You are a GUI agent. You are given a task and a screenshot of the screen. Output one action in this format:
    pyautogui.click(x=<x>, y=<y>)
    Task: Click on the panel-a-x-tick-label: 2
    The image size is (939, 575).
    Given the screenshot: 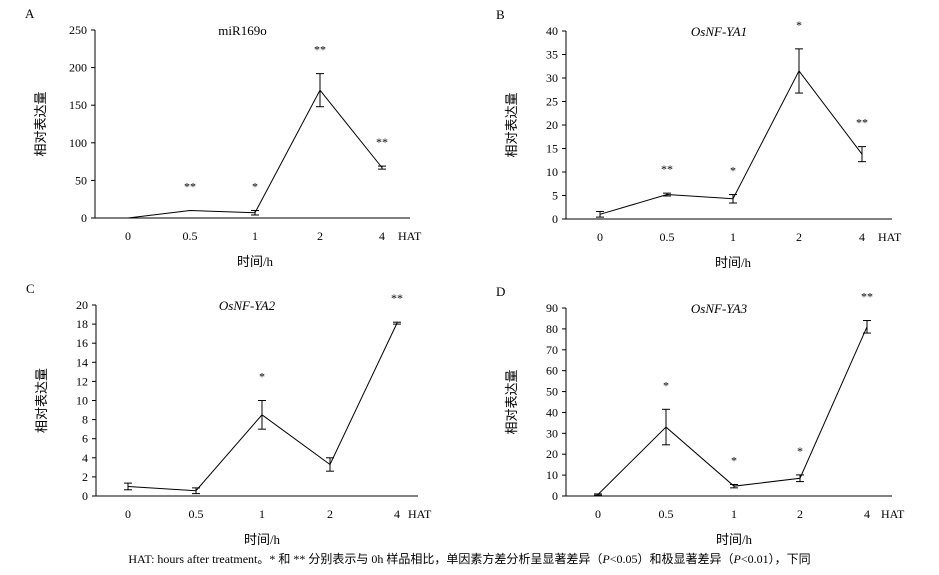 What is the action you would take?
    pyautogui.click(x=320, y=236)
    